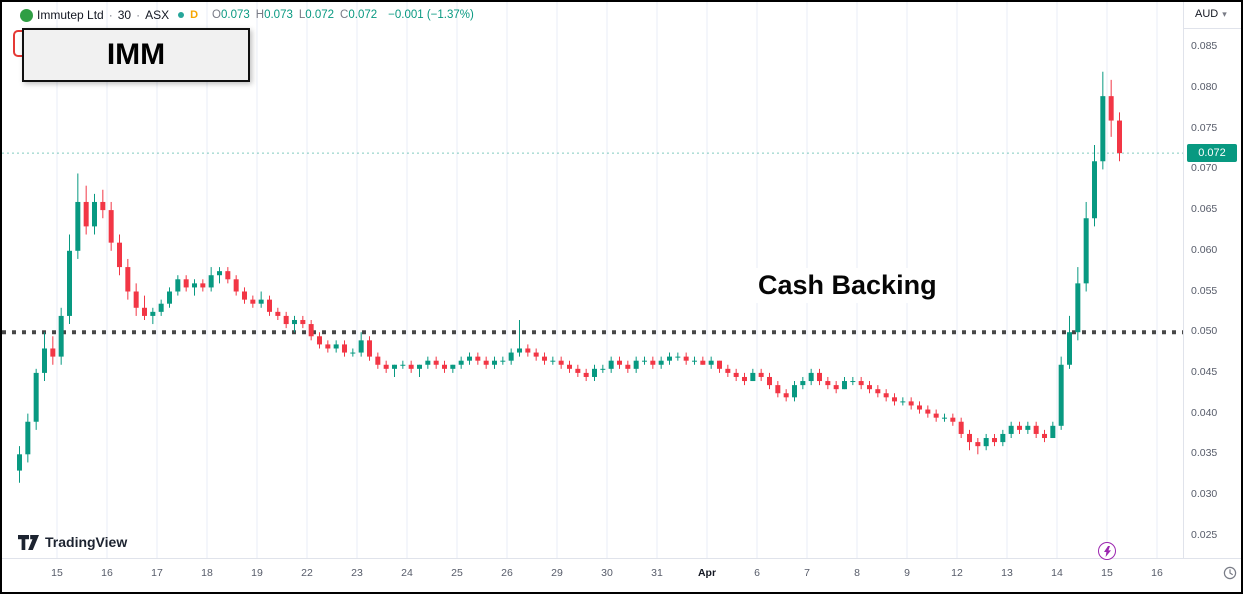 Image resolution: width=1243 pixels, height=594 pixels. What do you see at coordinates (124, 15) in the screenshot?
I see `interval-label: 30` at bounding box center [124, 15].